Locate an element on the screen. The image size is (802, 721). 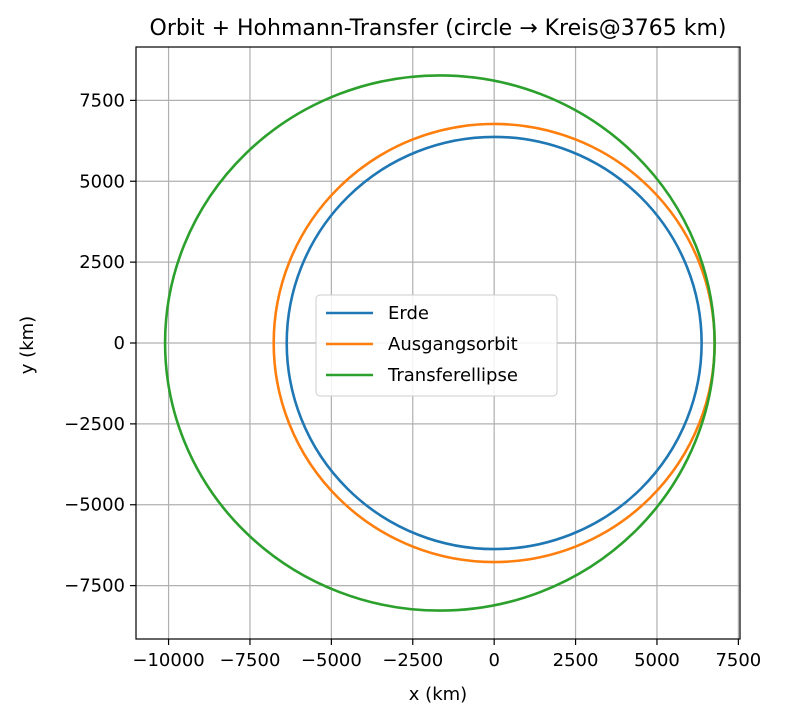
y-axis-label: y (km) is located at coordinates (27, 345).